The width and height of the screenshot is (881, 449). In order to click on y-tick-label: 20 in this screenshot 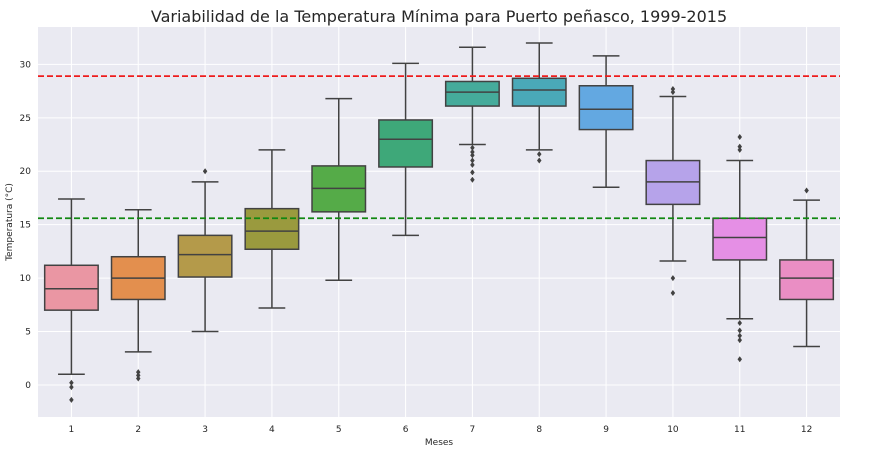, I will do `click(26, 172)`.